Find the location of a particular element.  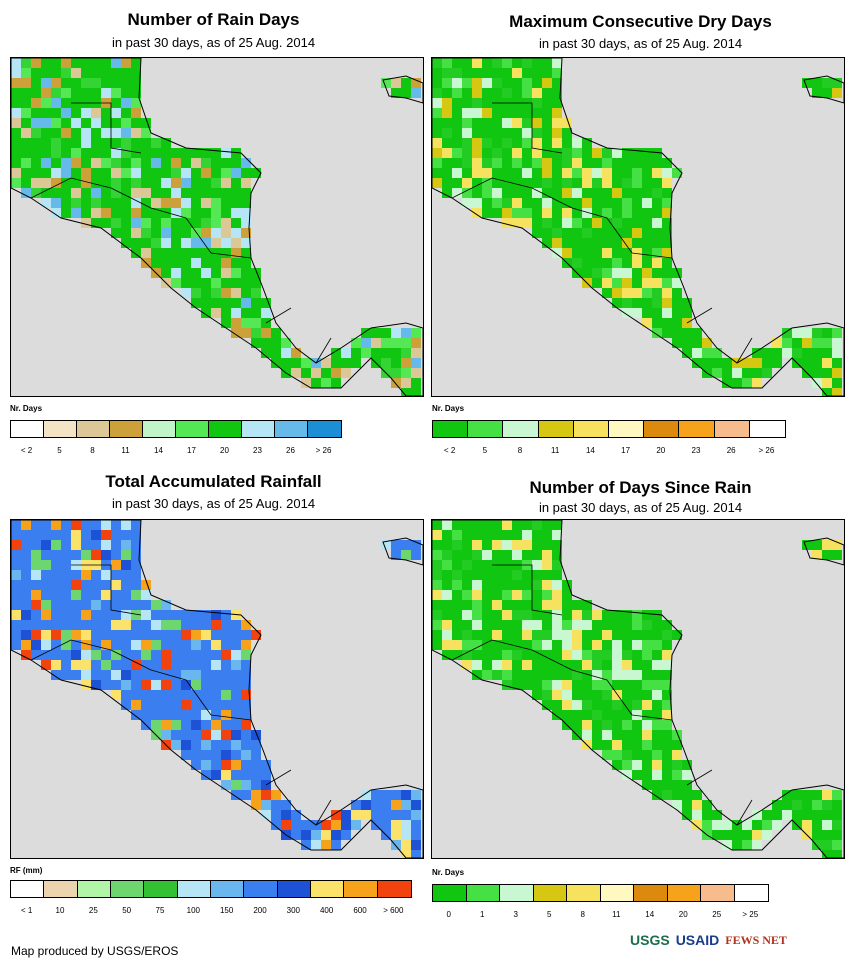

usaid-logo: USAID is located at coordinates (697, 940).